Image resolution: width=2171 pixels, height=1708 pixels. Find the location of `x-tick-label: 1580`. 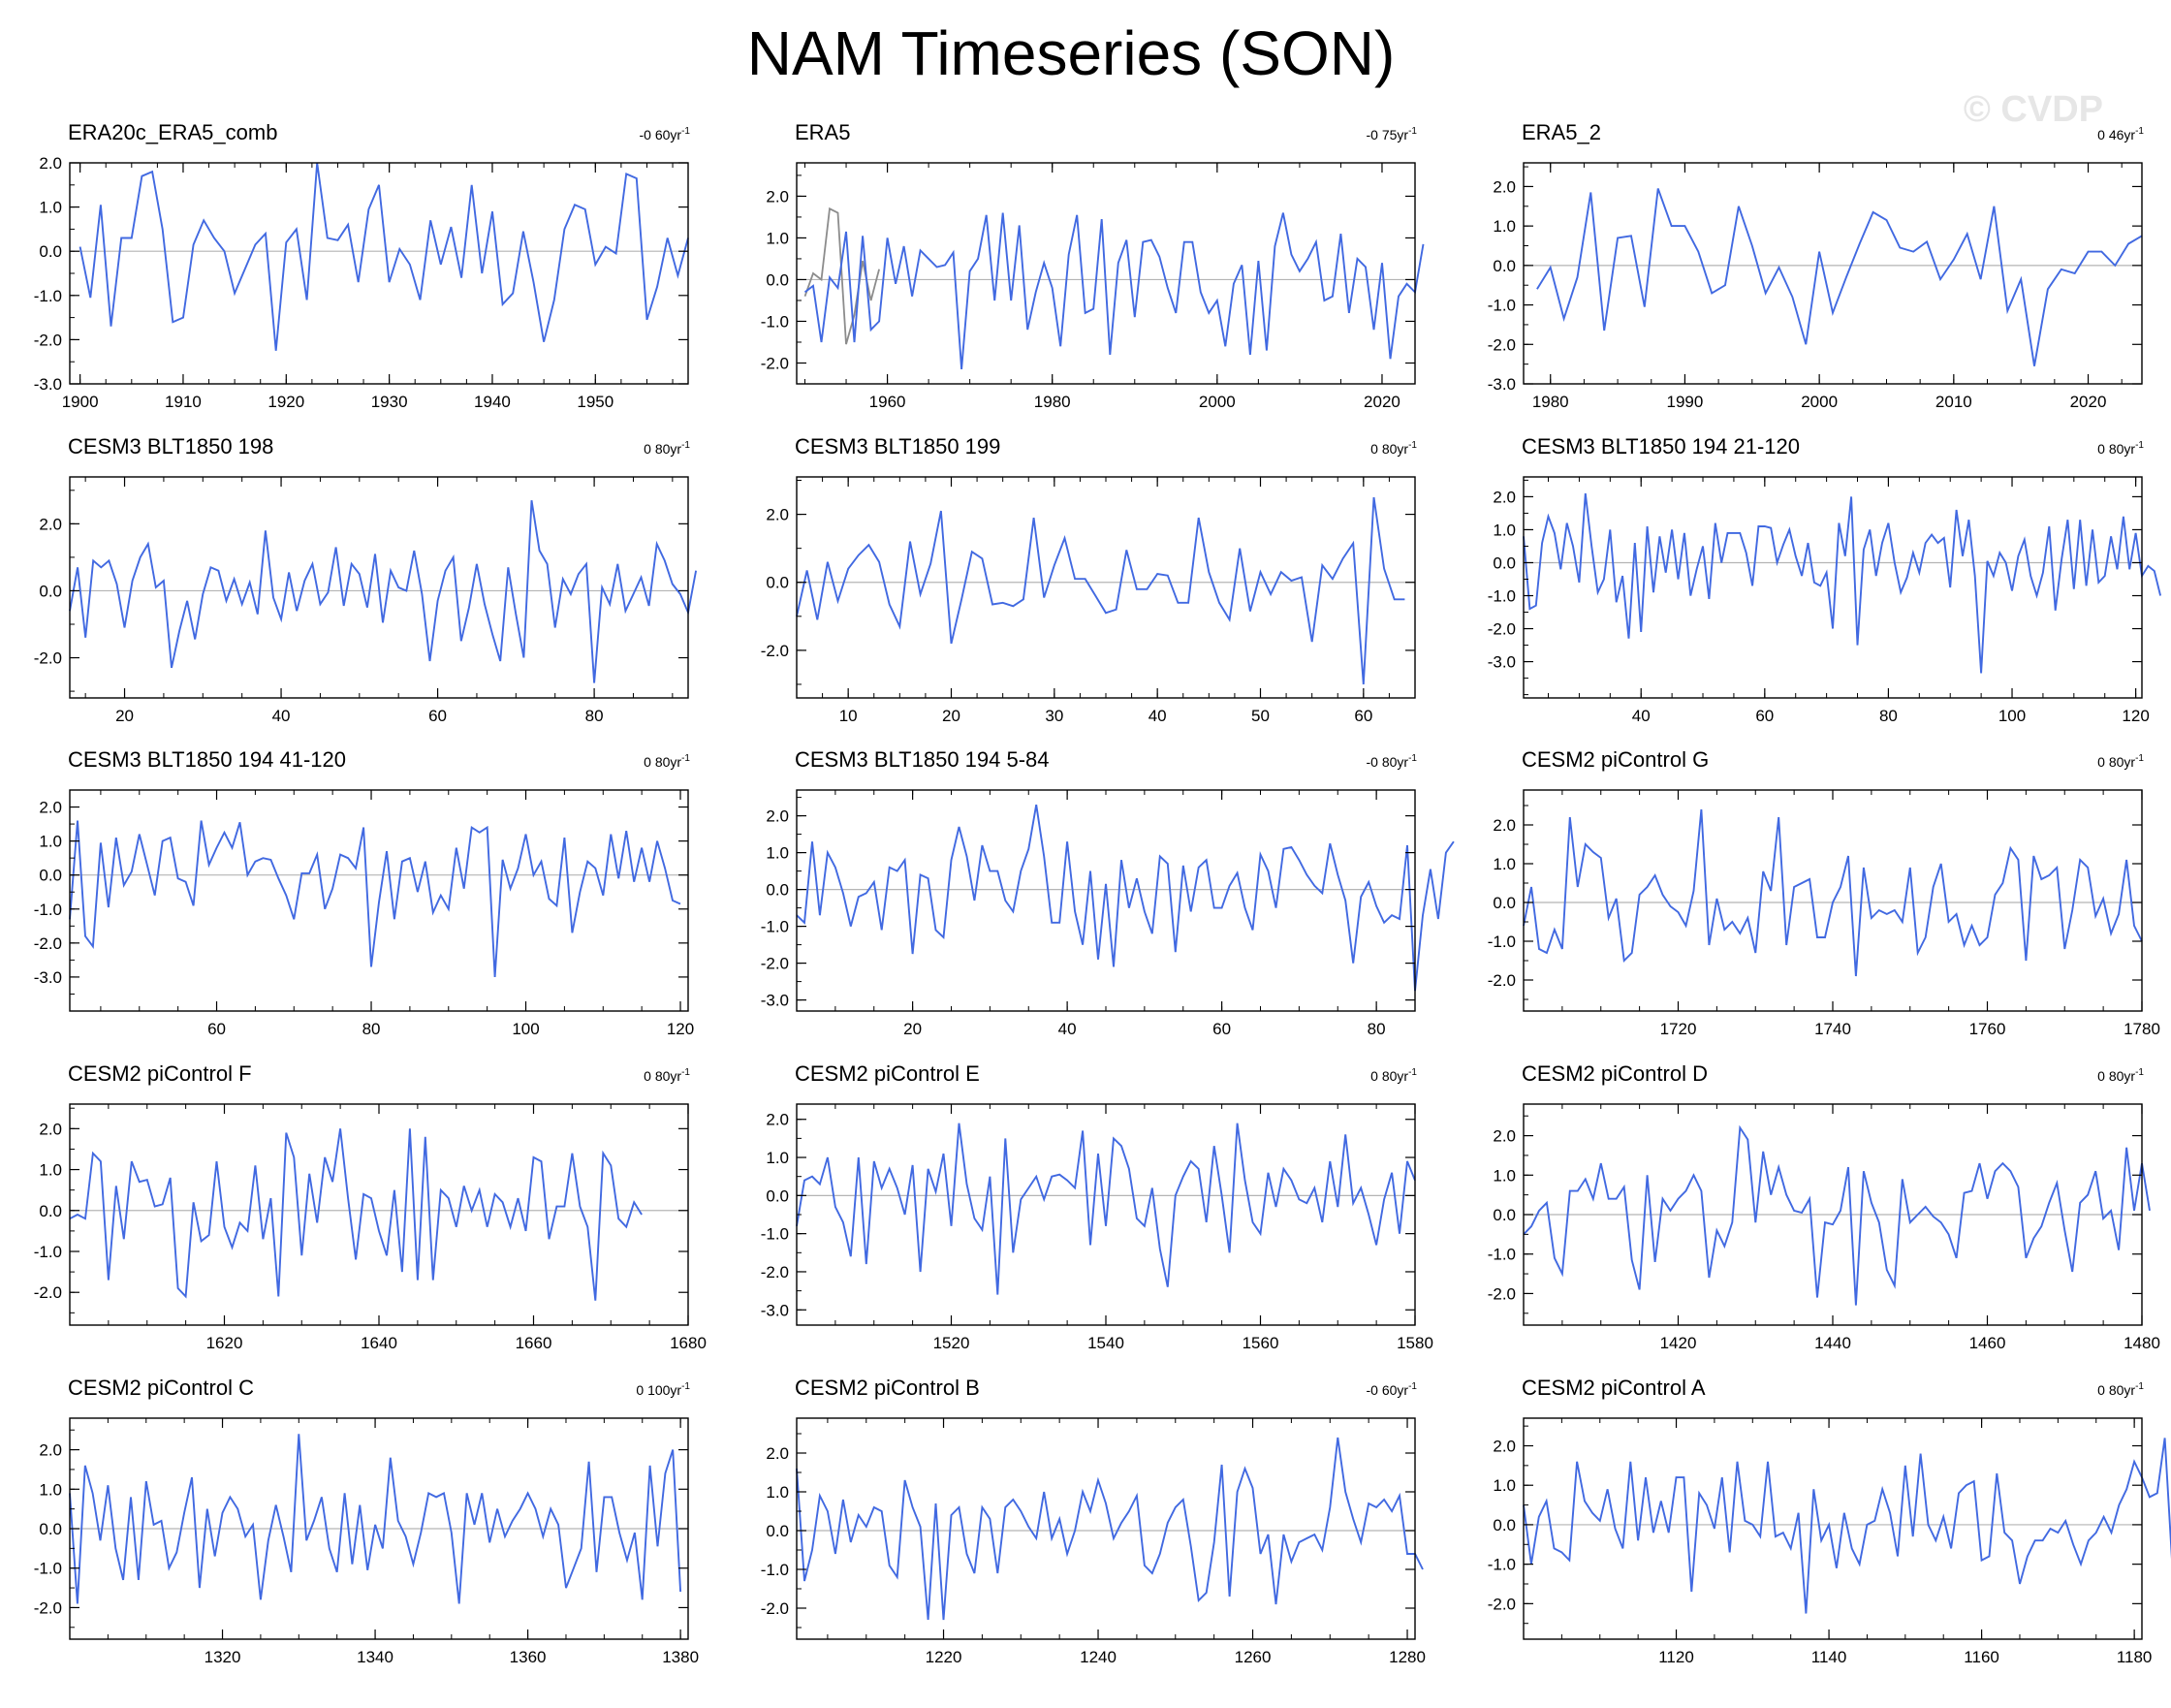

x-tick-label: 1580 is located at coordinates (1415, 1343).